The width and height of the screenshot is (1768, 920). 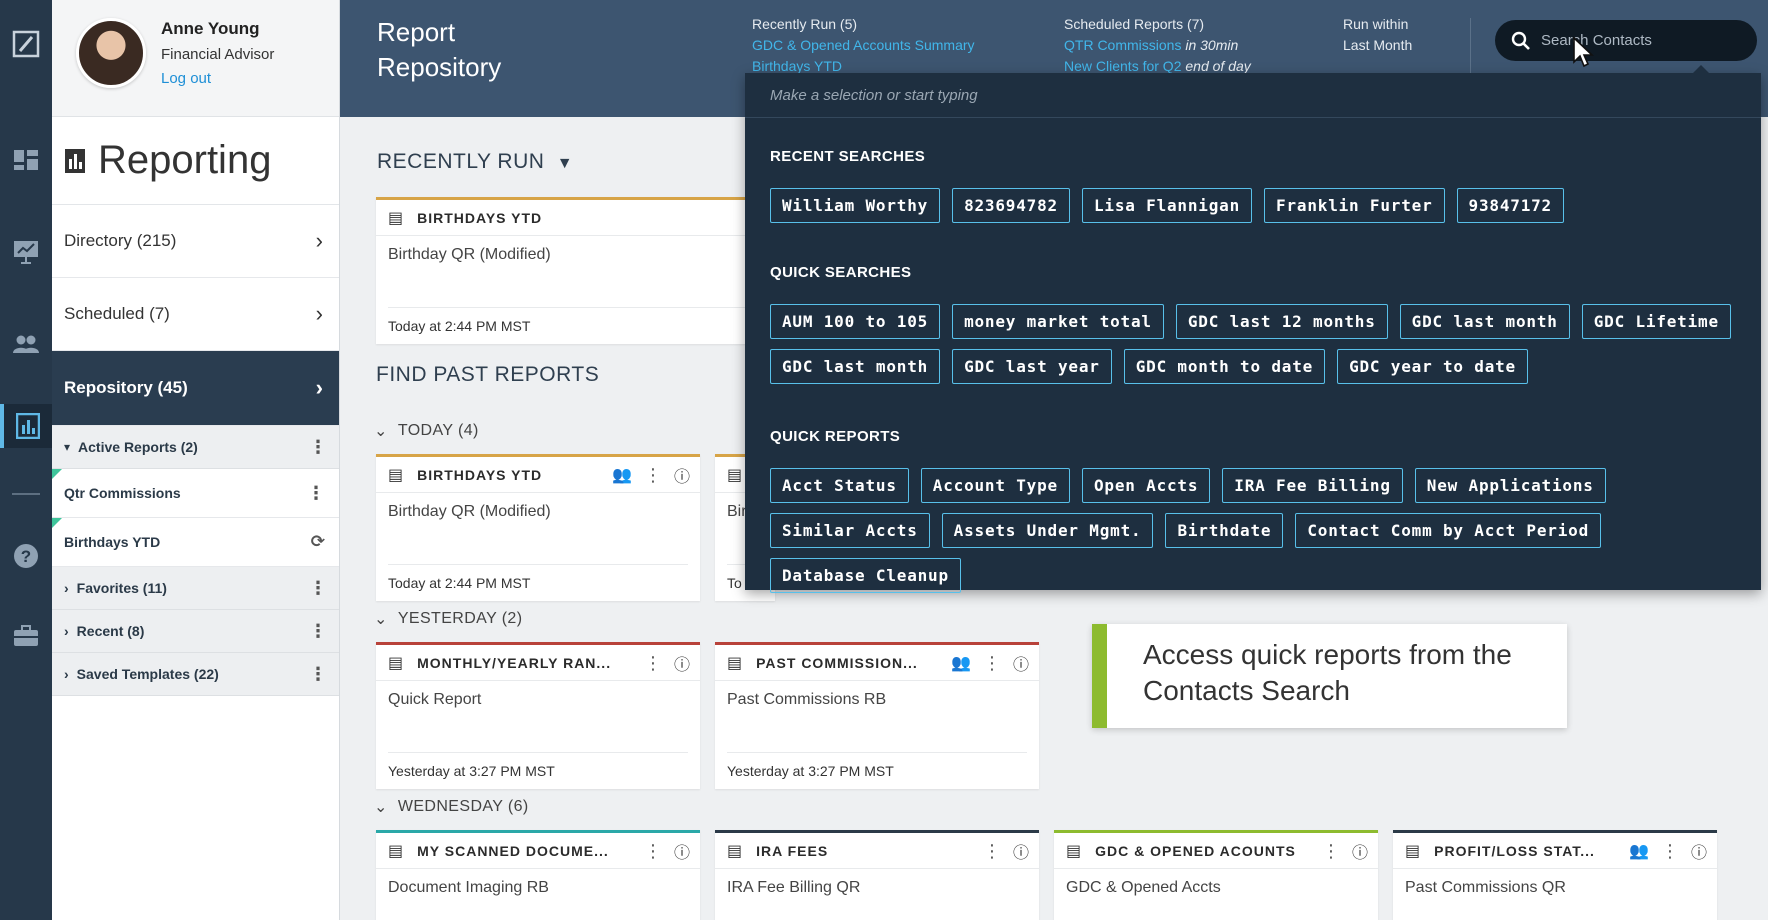 What do you see at coordinates (195, 631) in the screenshot?
I see `recent-group: › Recent (8) ⋮` at bounding box center [195, 631].